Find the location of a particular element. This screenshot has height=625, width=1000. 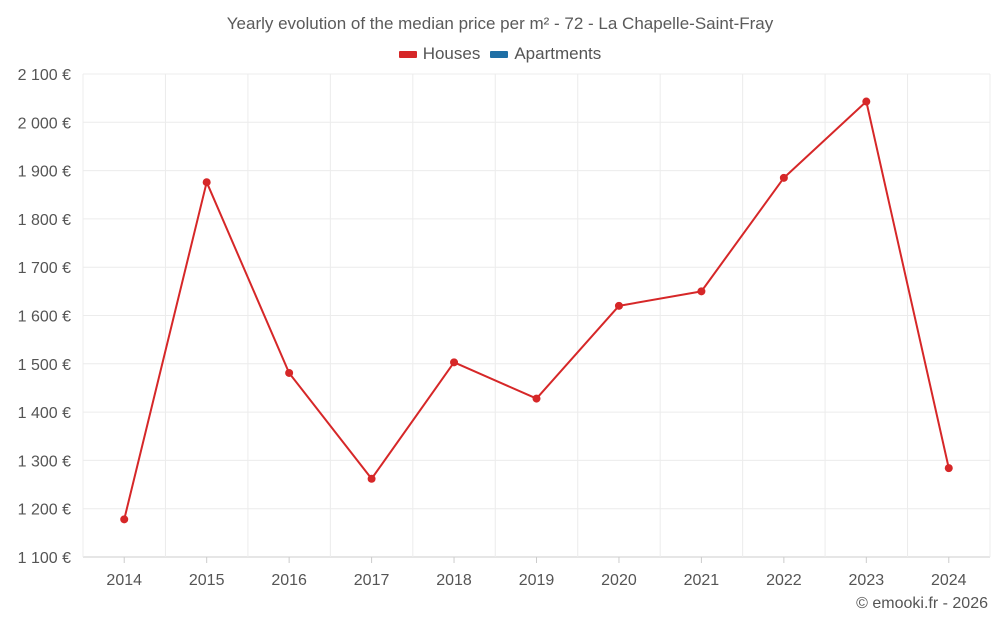

y-tick-label: 1 800 € is located at coordinates (44, 220).